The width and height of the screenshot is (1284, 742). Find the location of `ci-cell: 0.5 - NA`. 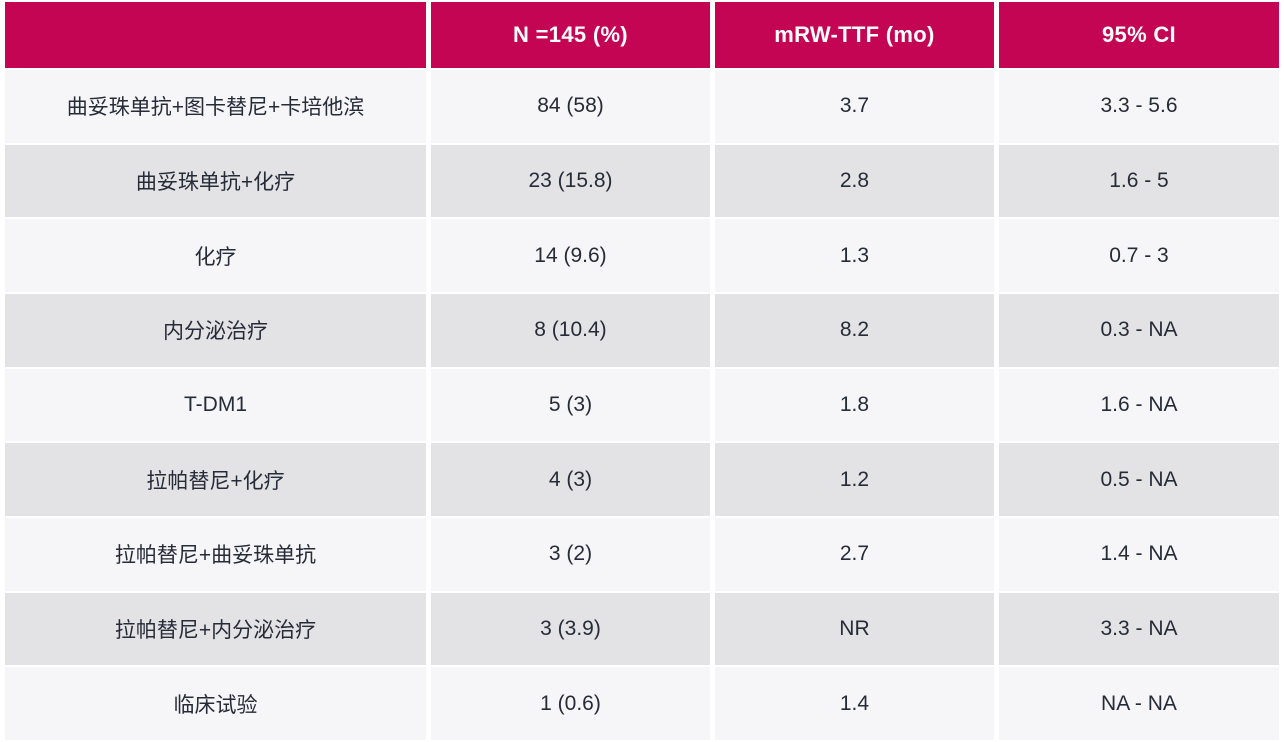

ci-cell: 0.5 - NA is located at coordinates (1138, 479).